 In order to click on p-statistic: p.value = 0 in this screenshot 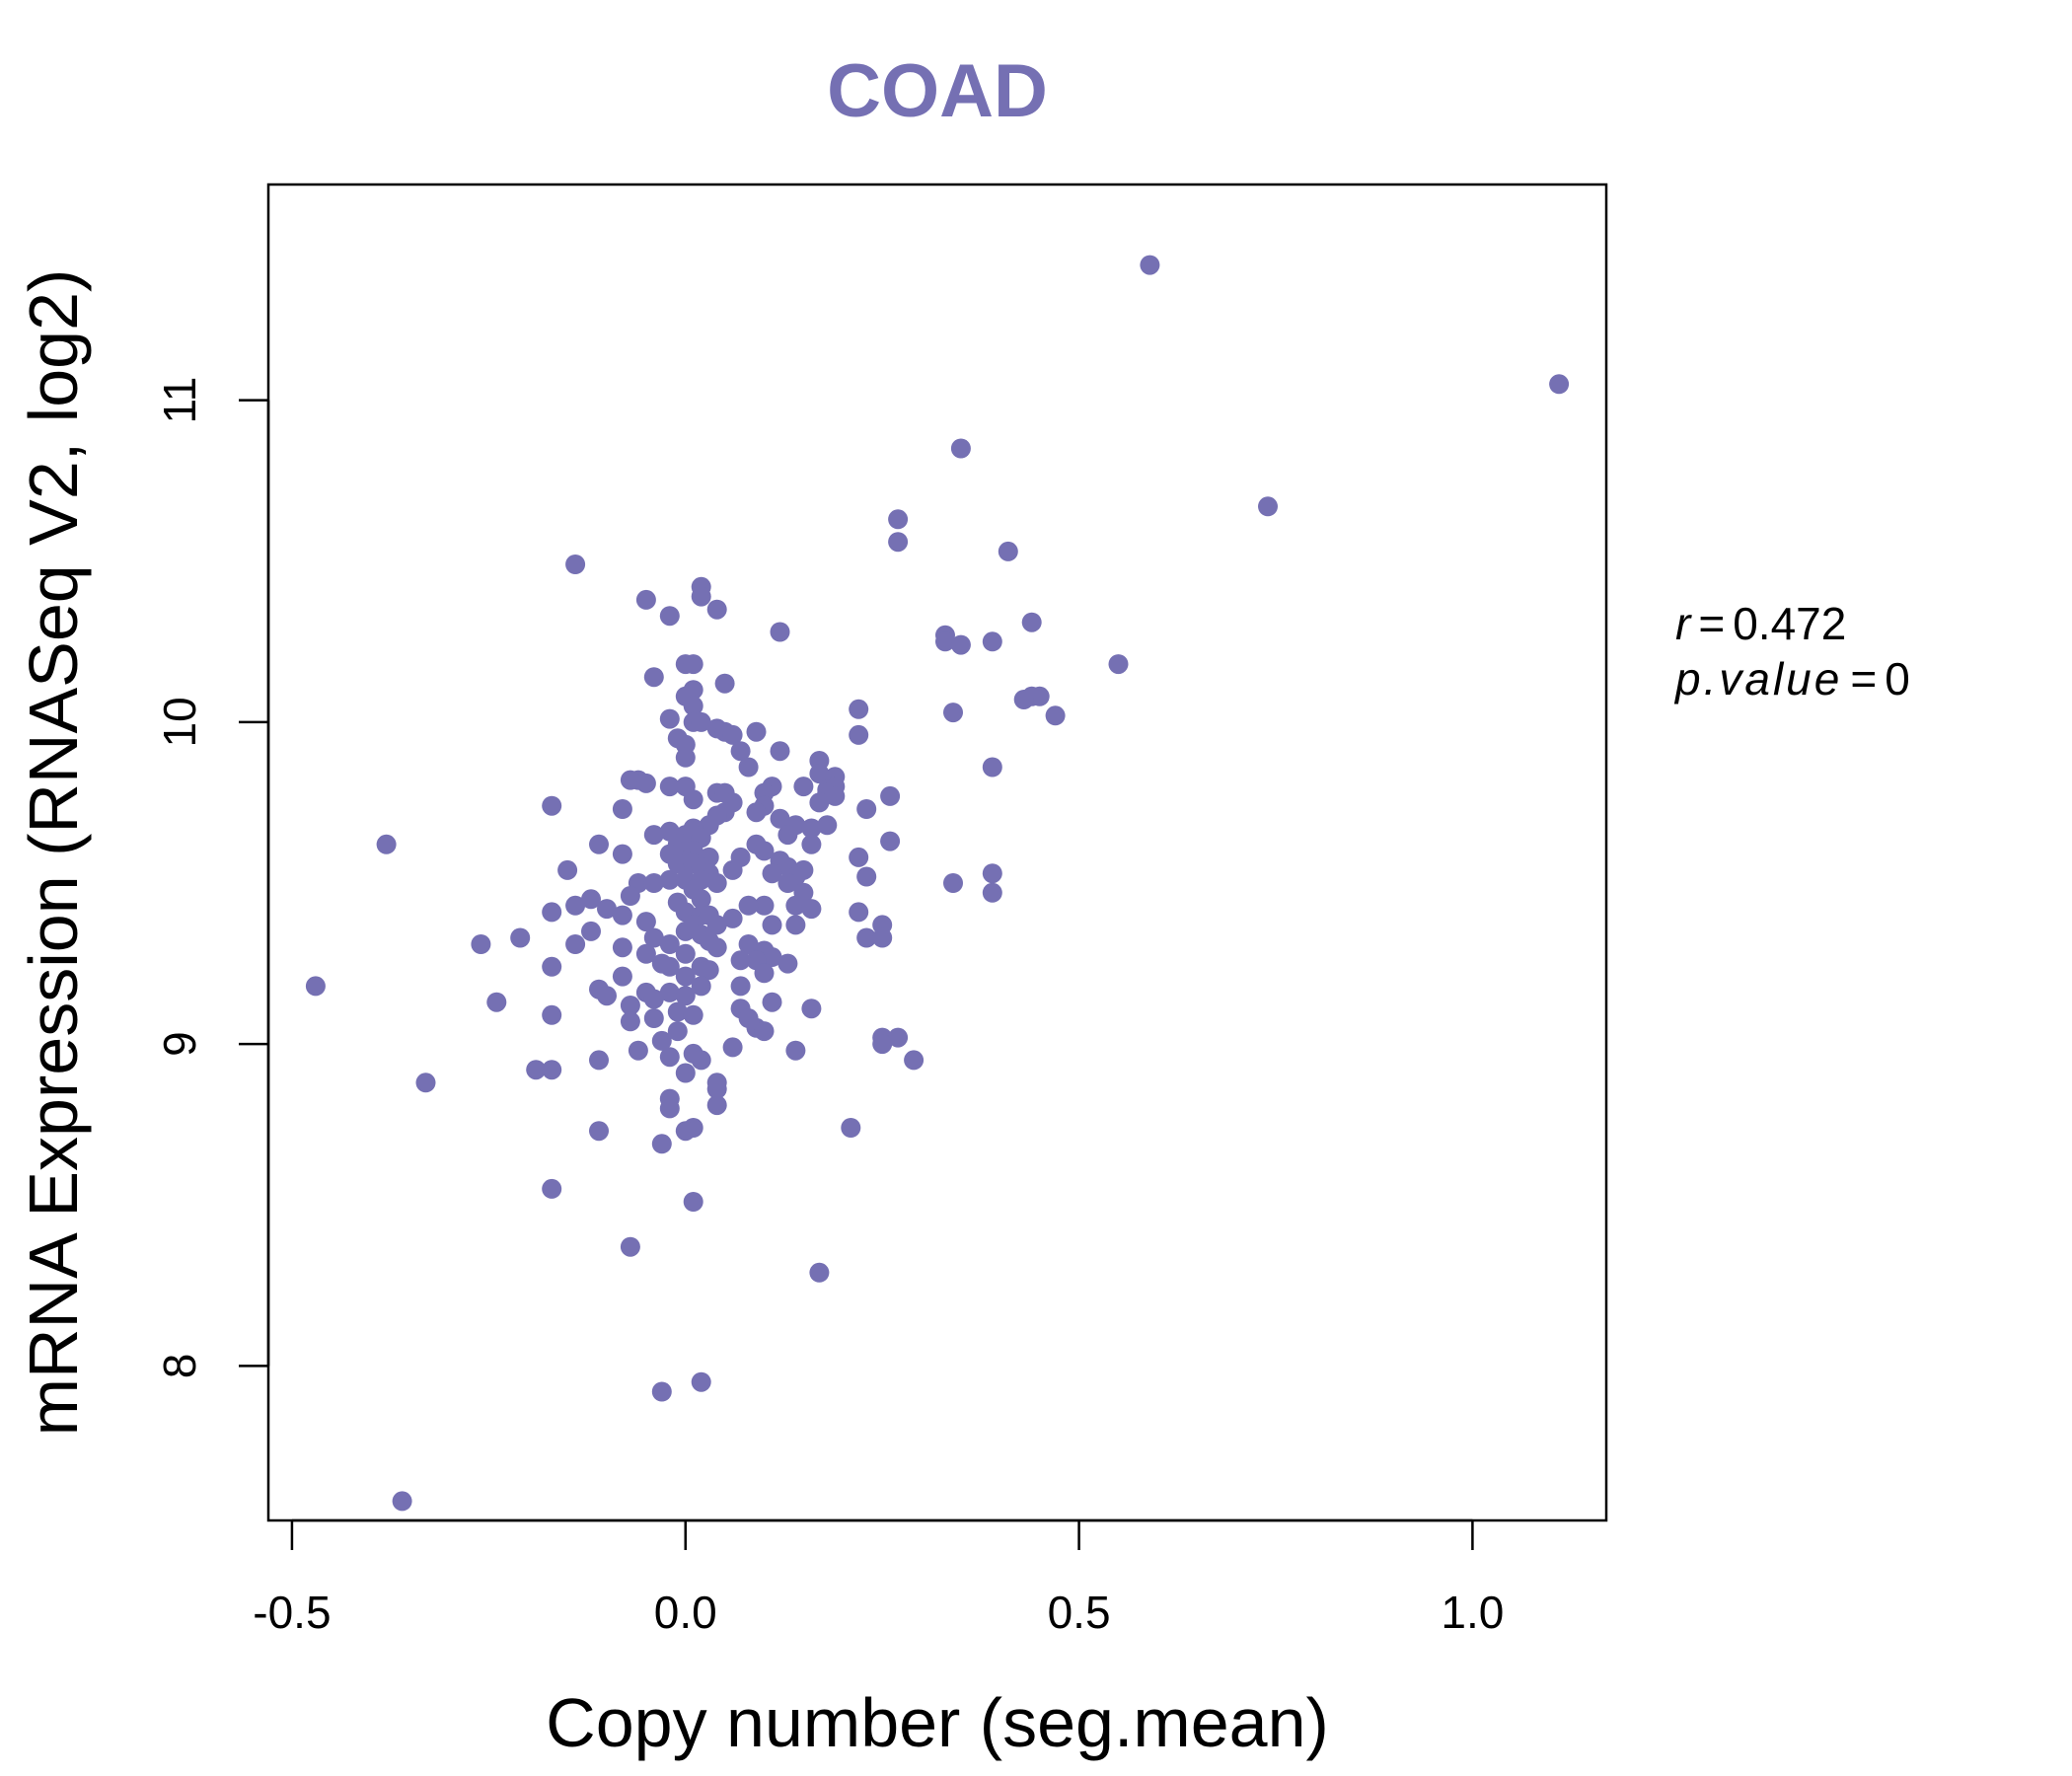, I will do `click(1792, 679)`.